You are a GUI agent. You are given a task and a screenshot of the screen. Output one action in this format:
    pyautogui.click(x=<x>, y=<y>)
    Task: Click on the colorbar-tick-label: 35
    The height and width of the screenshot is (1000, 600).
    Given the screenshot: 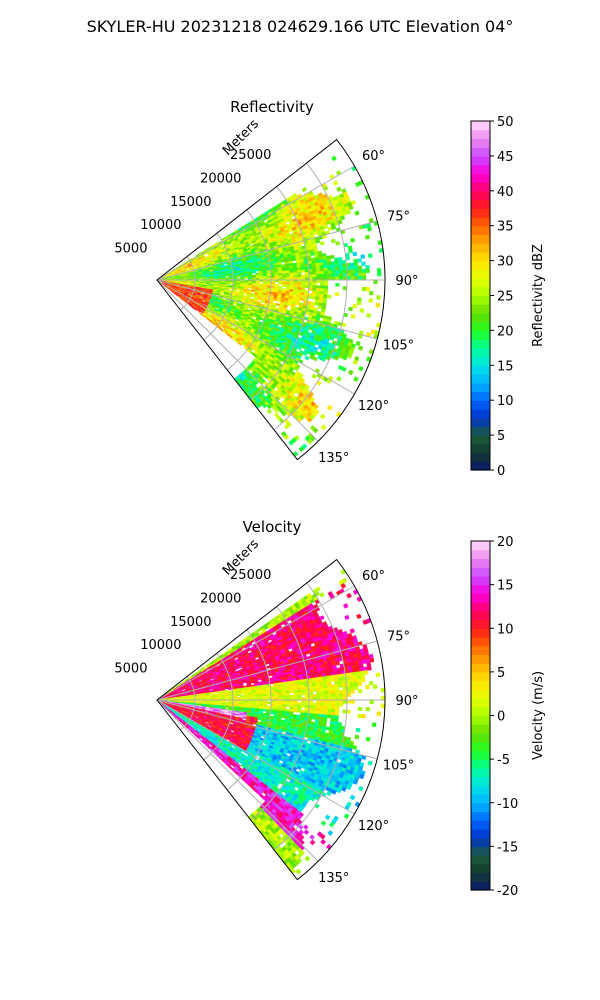 What is the action you would take?
    pyautogui.click(x=505, y=227)
    